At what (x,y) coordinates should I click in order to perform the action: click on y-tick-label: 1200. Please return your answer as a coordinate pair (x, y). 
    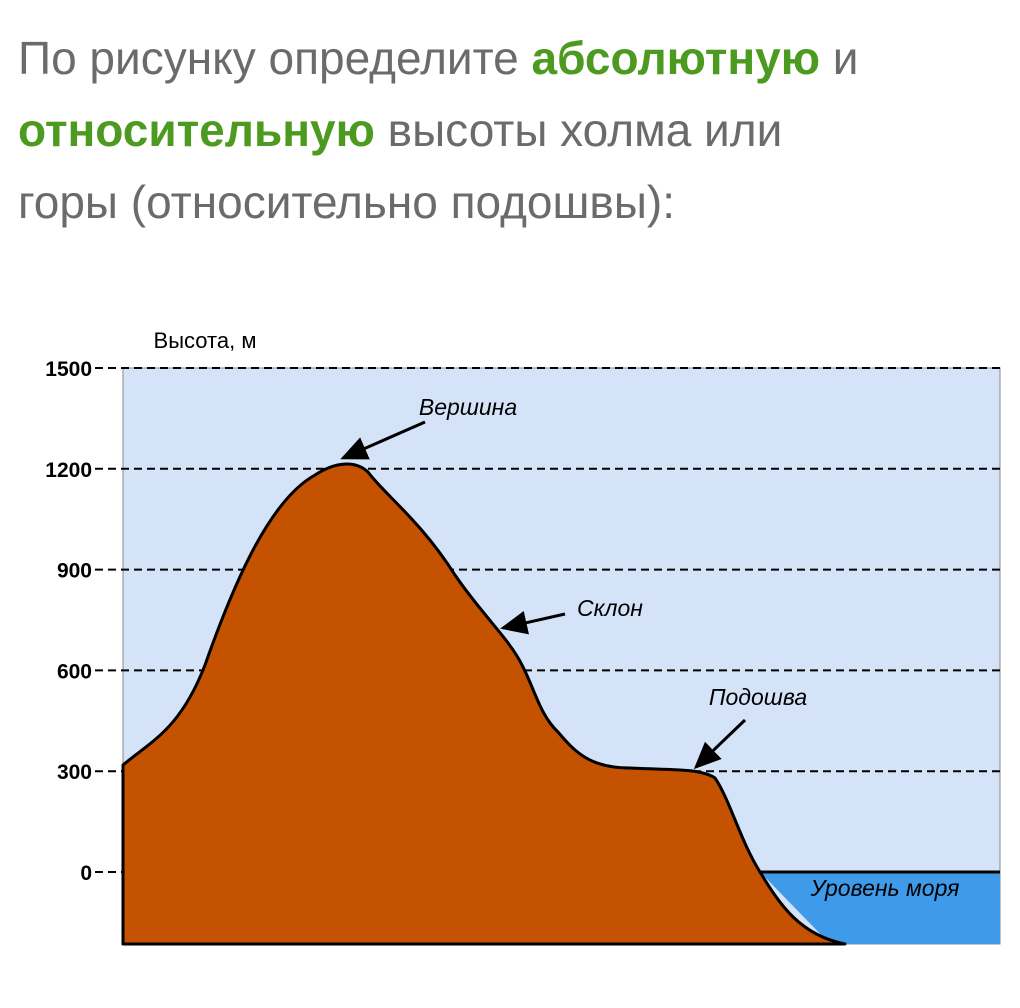
    Looking at the image, I should click on (68, 470).